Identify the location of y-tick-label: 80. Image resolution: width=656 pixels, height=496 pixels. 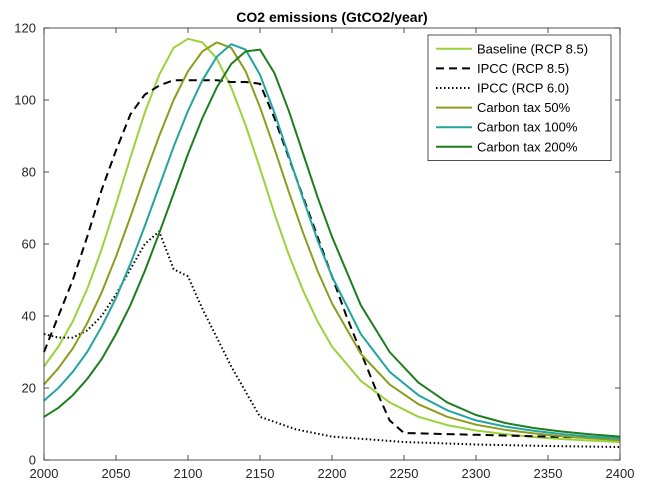
(29, 172).